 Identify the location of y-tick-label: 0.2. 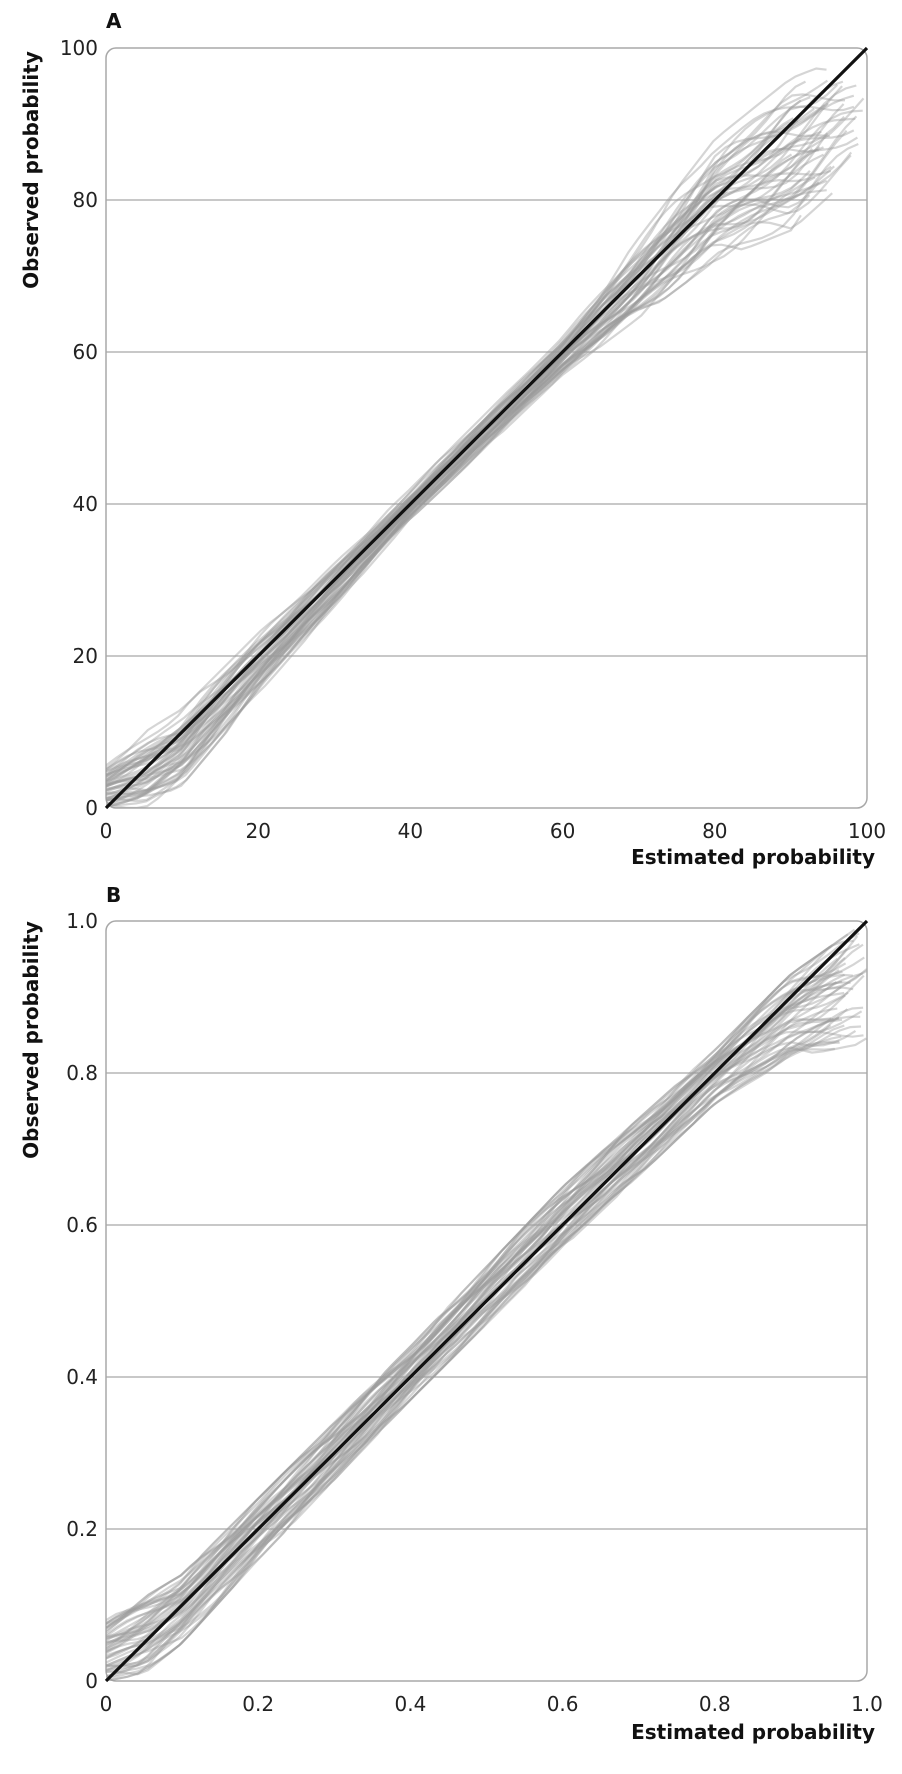
(82, 1529).